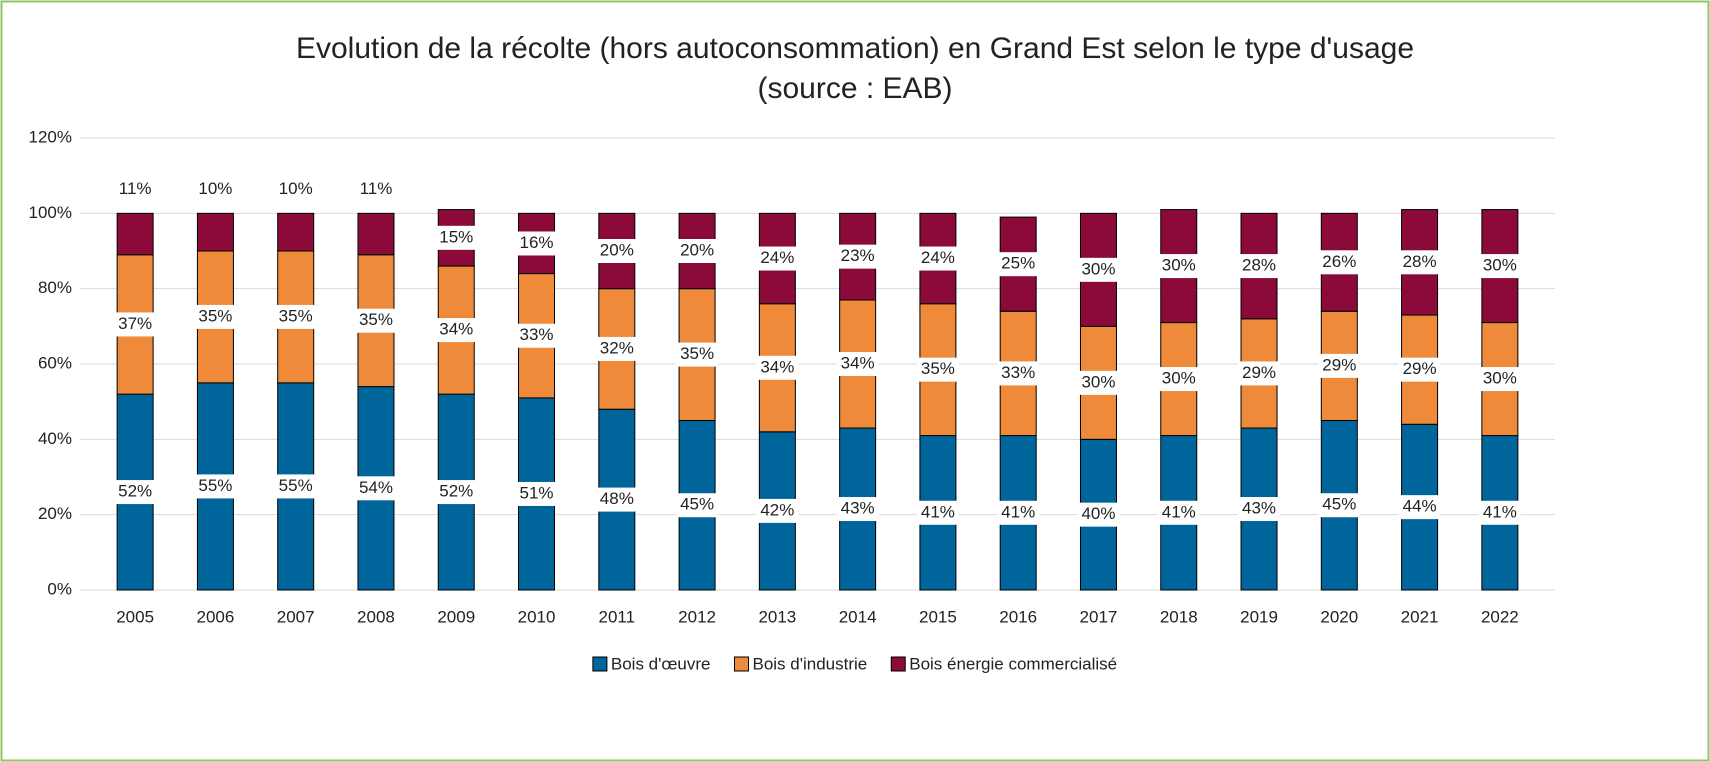 Image resolution: width=1710 pixels, height=762 pixels. What do you see at coordinates (456, 616) in the screenshot?
I see `x-tick-label: 2009` at bounding box center [456, 616].